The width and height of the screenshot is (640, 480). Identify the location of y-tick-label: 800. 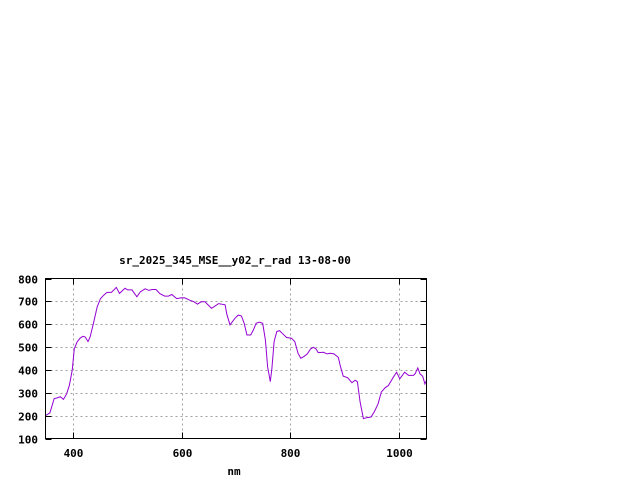
(28, 280).